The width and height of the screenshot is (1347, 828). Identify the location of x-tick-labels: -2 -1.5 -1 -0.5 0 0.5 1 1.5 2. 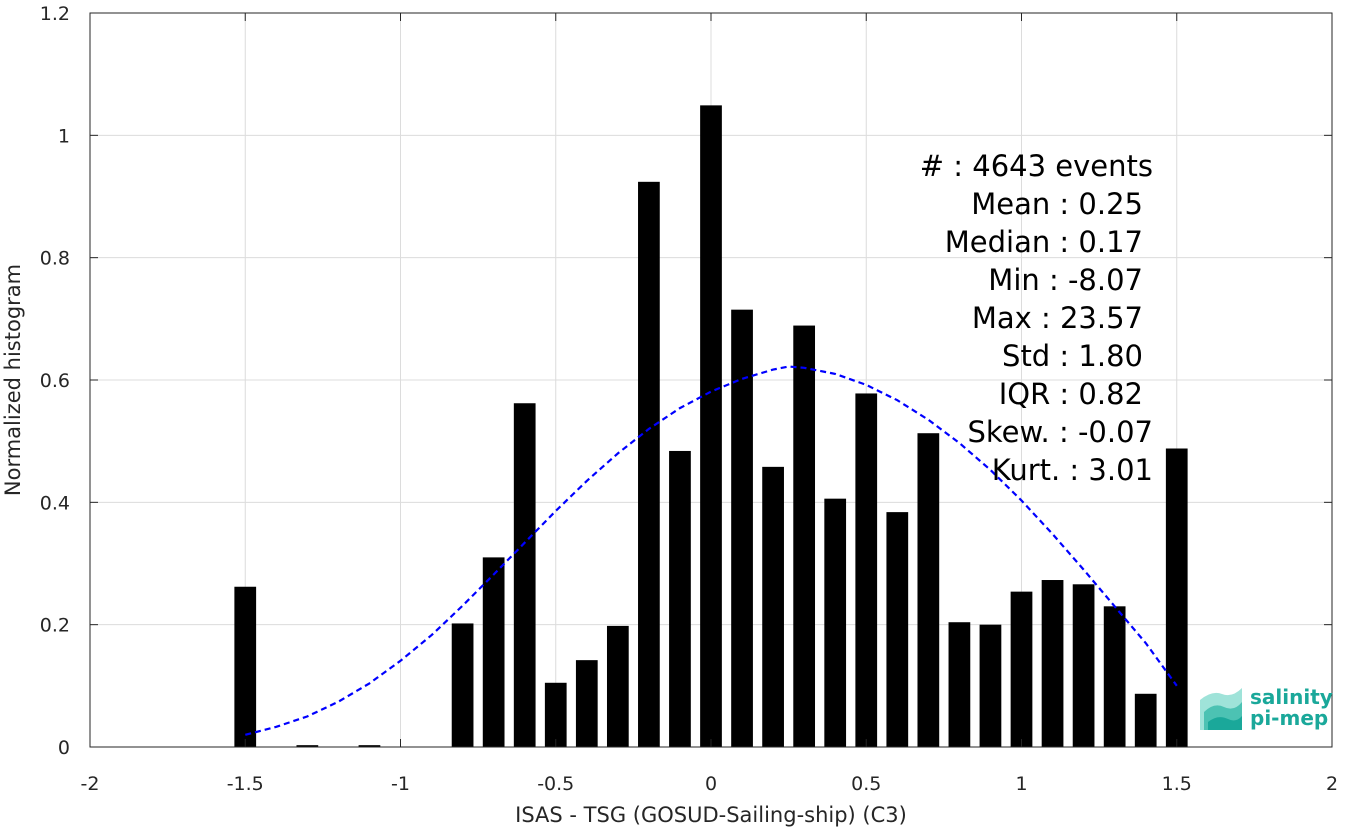
(710, 784).